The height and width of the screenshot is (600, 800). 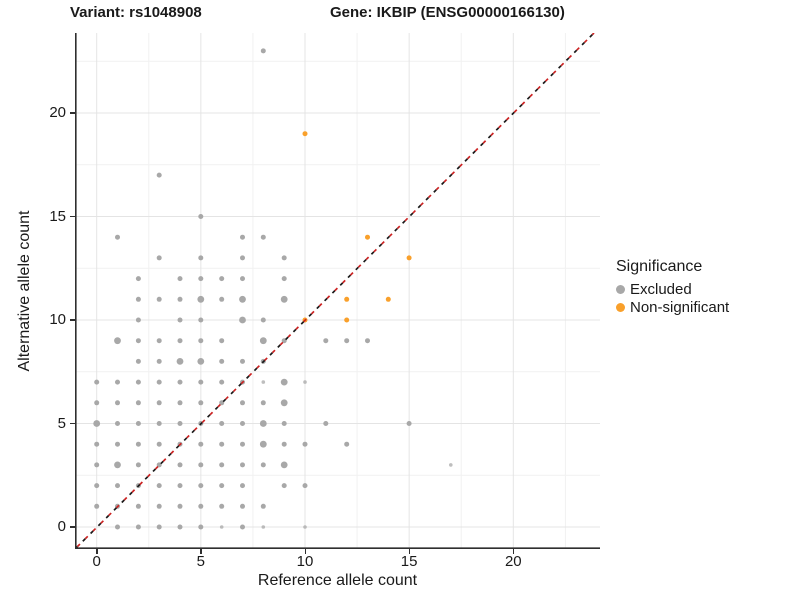 What do you see at coordinates (96, 561) in the screenshot?
I see `x-tick-label: 0` at bounding box center [96, 561].